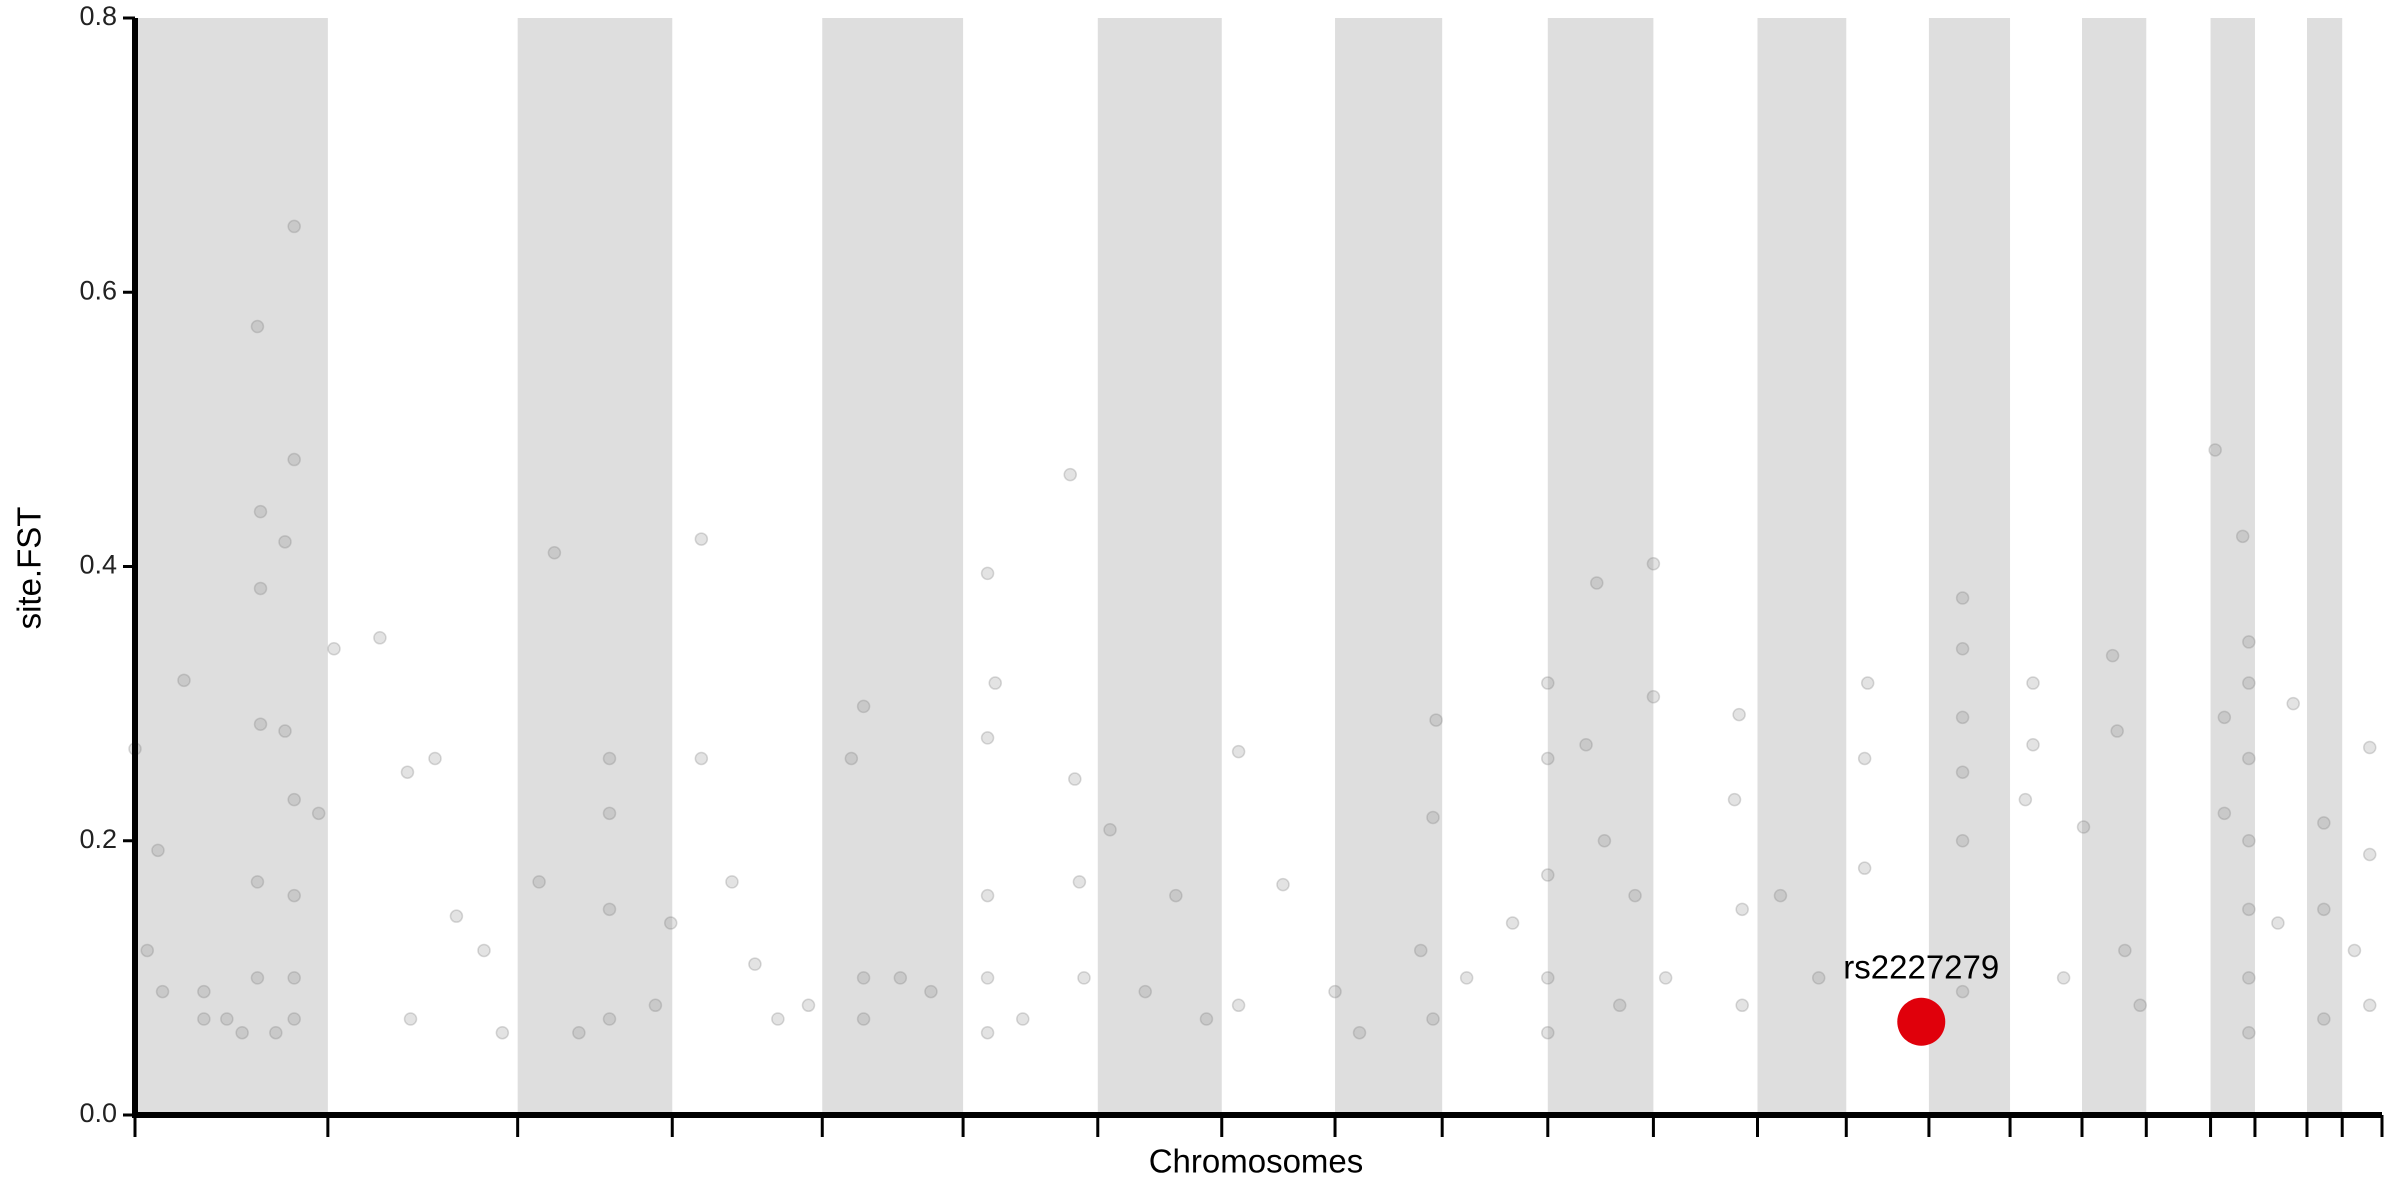  Describe the element at coordinates (98, 1113) in the screenshot. I see `y-tick-label: 0.0` at that location.